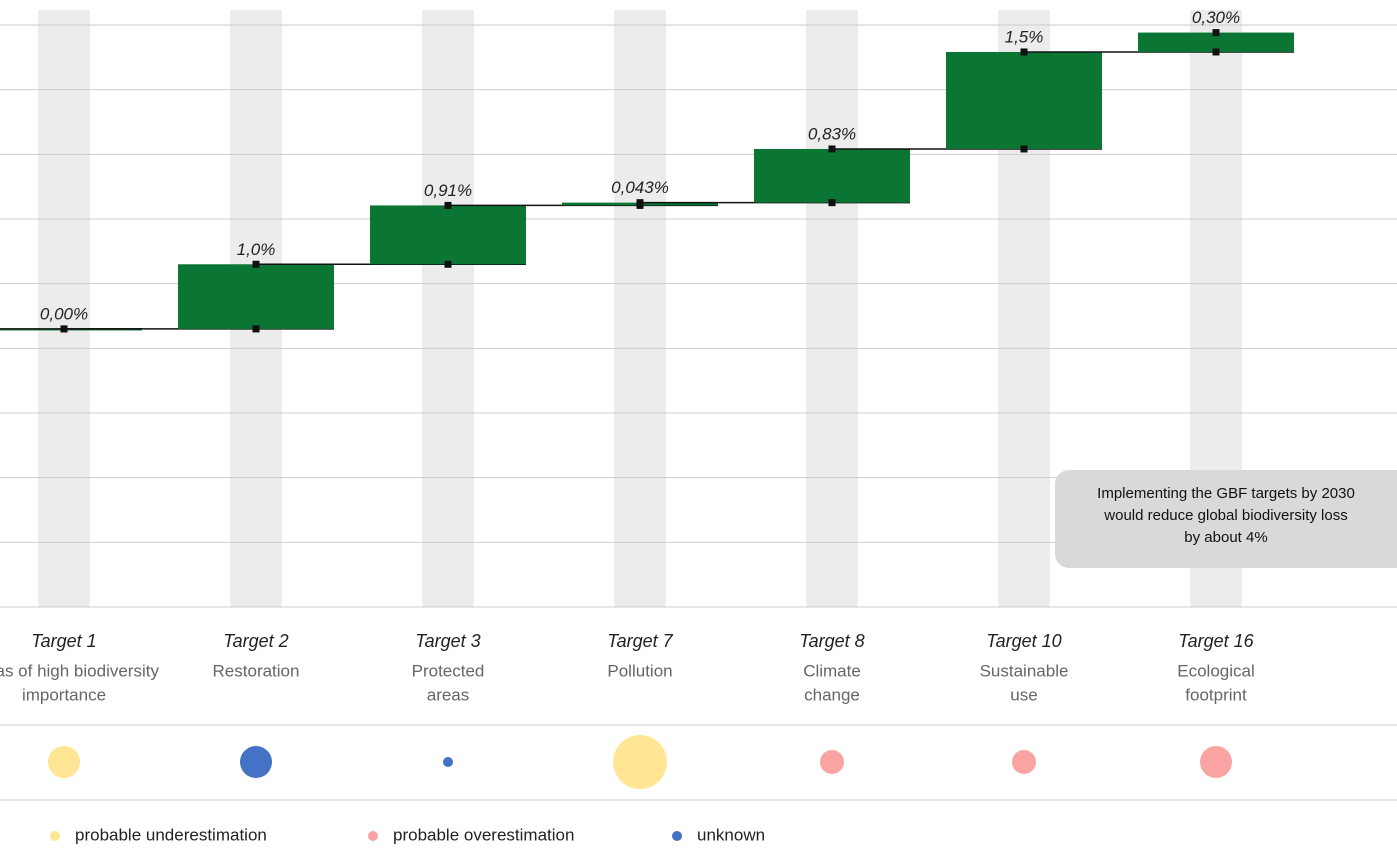 This screenshot has width=1397, height=850. What do you see at coordinates (64, 694) in the screenshot?
I see `category-name: importance` at bounding box center [64, 694].